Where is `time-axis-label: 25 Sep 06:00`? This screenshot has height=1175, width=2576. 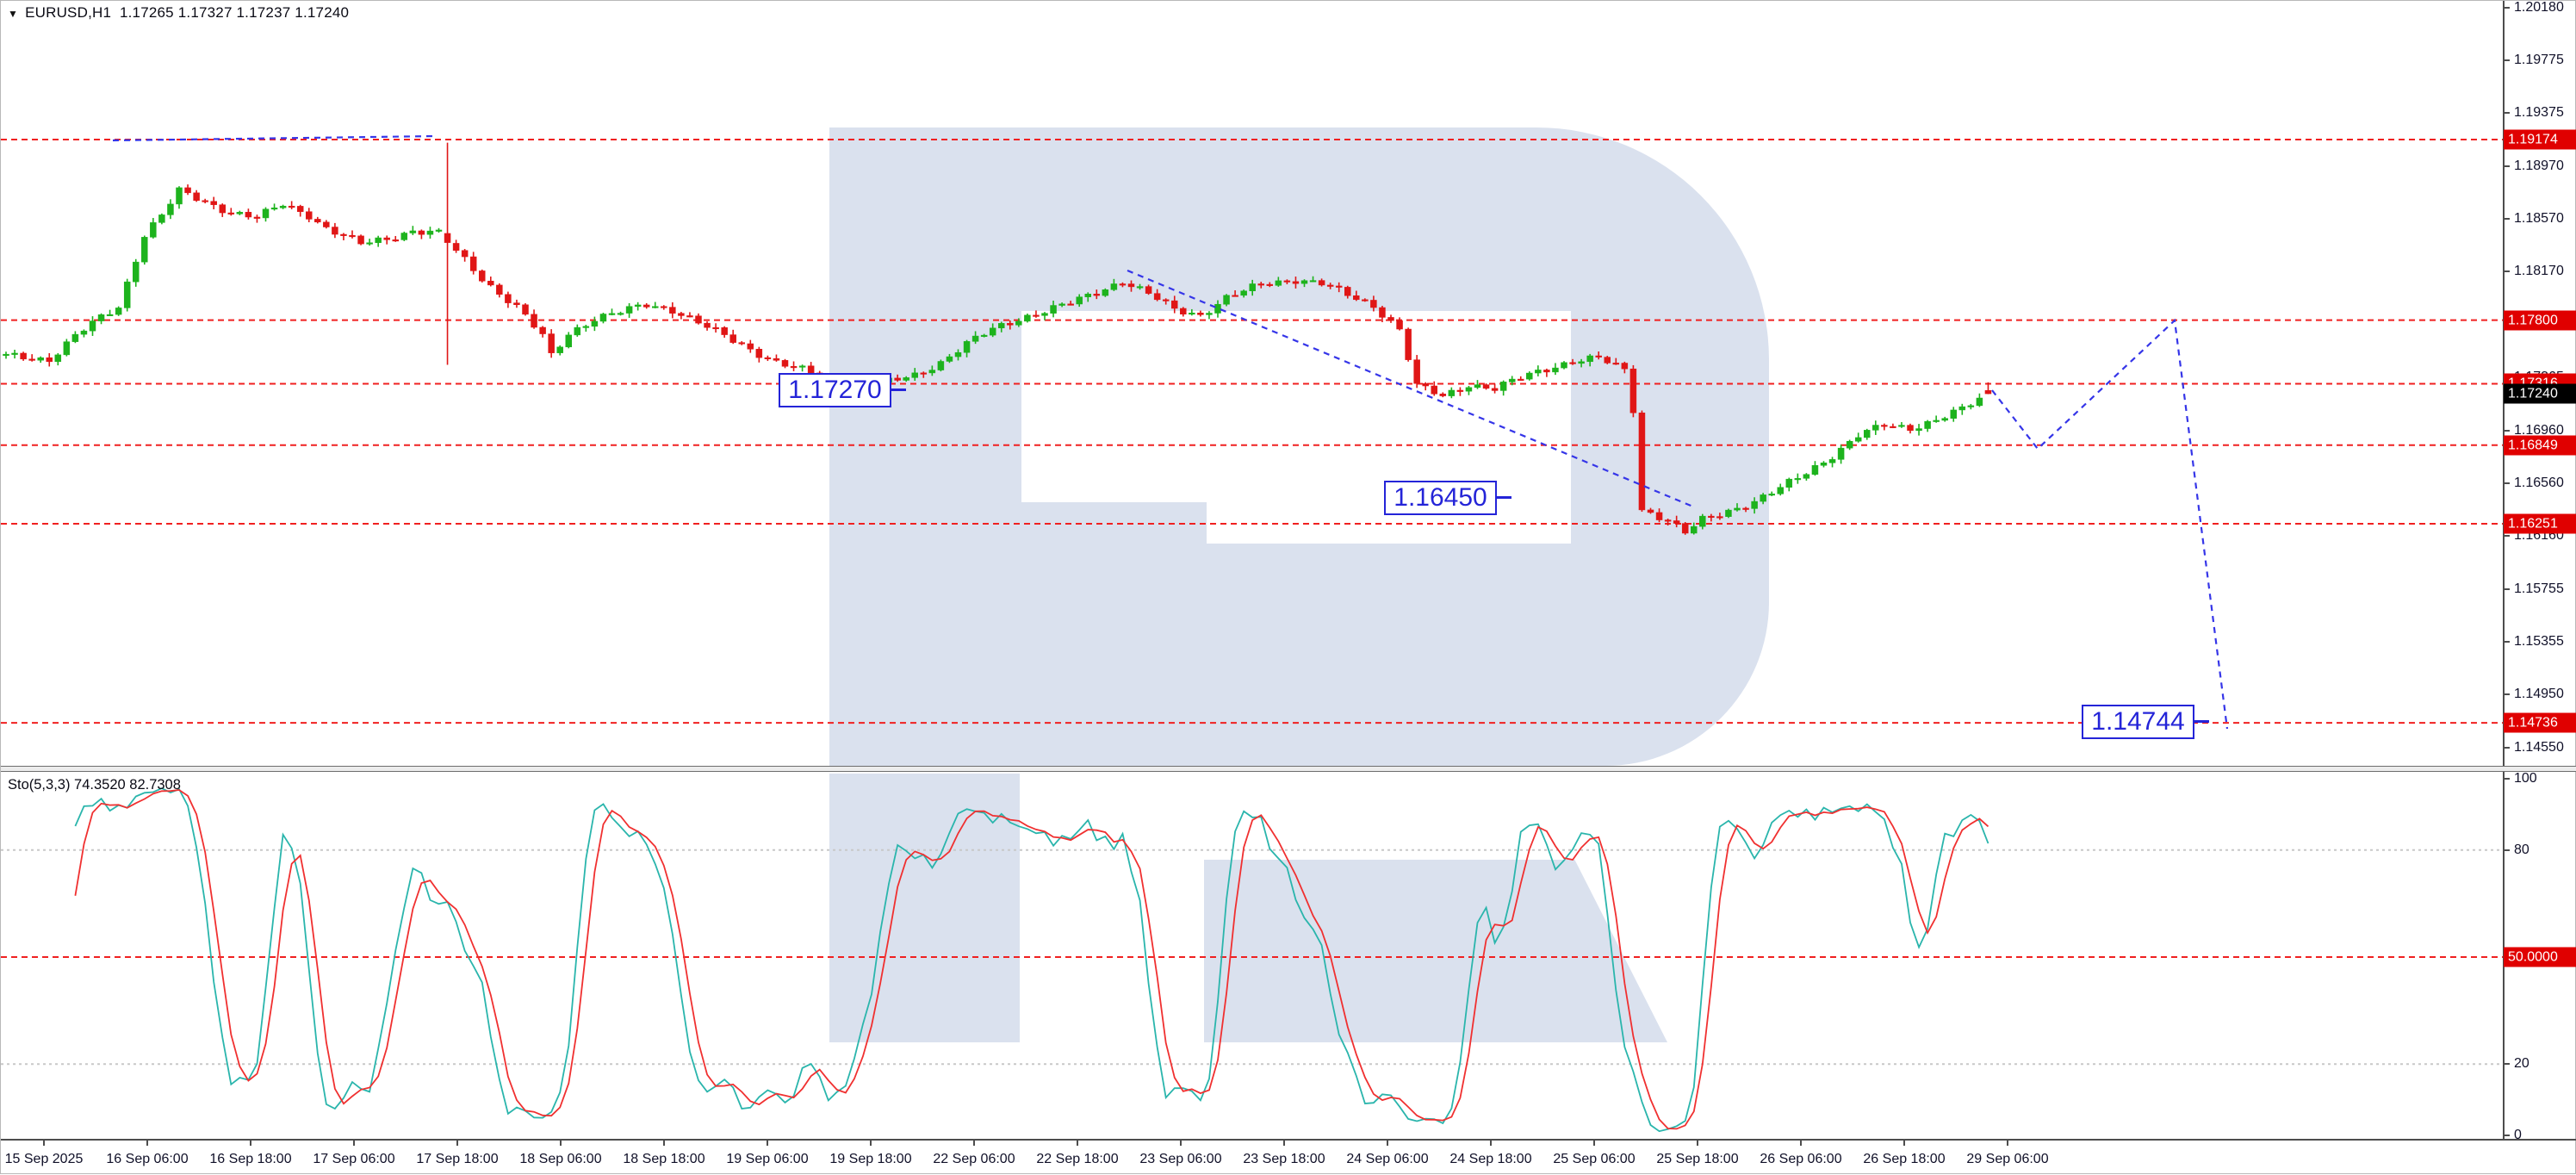
time-axis-label: 25 Sep 06:00 is located at coordinates (1594, 1159).